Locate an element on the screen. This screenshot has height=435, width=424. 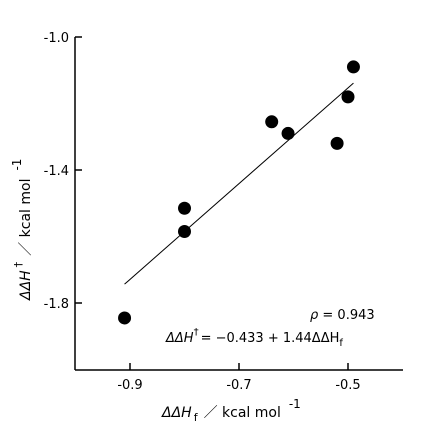
y-tick-label: -1.8 is located at coordinates (56, 304).